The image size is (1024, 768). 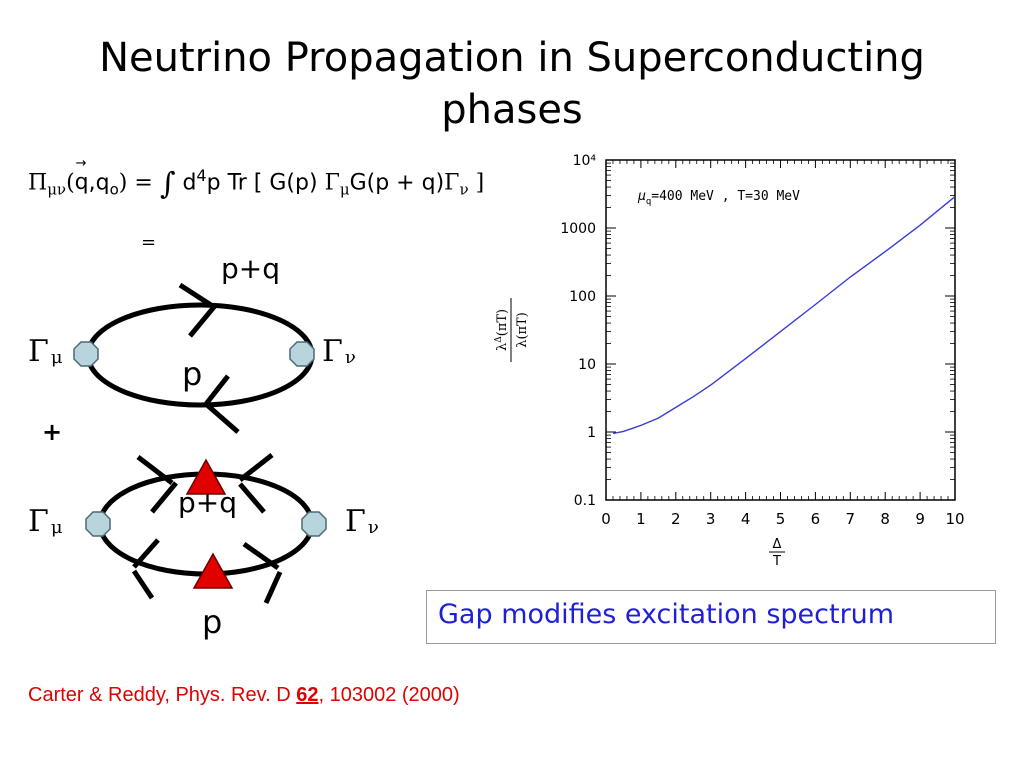 What do you see at coordinates (585, 161) in the screenshot?
I see `y-tick-label: 10⁴` at bounding box center [585, 161].